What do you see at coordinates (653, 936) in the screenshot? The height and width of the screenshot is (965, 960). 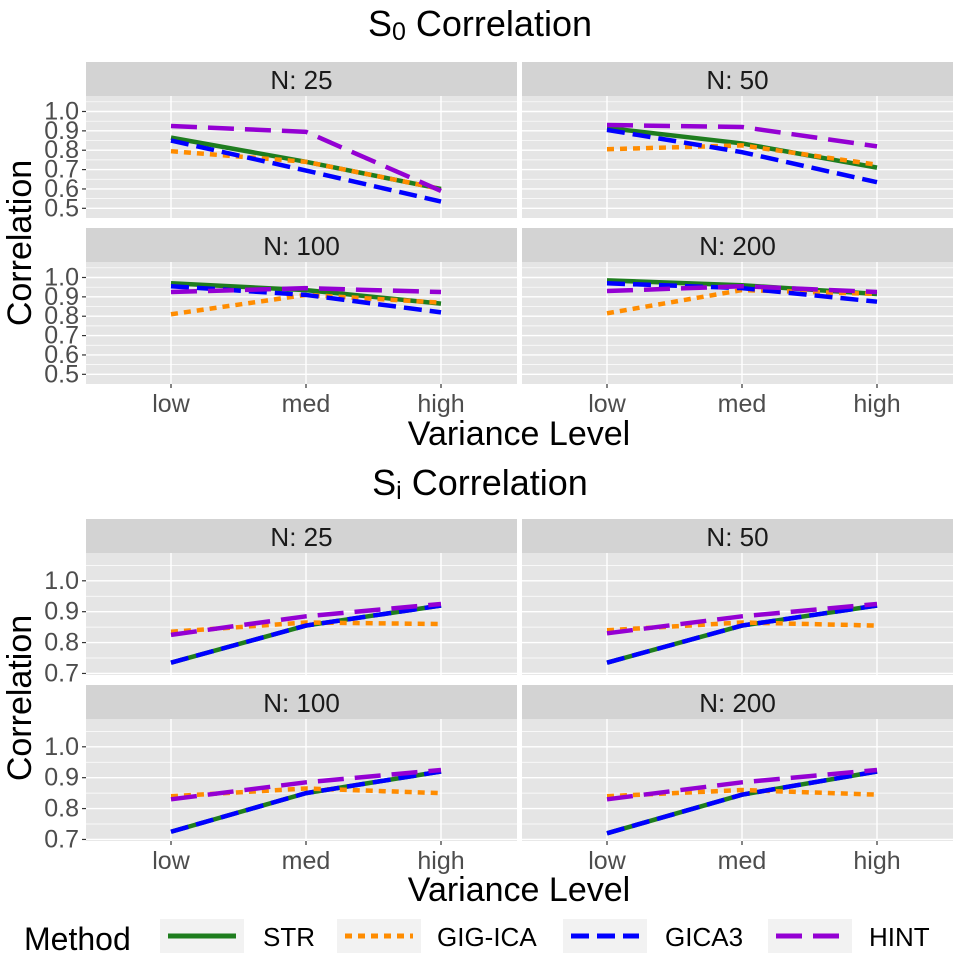 I see `legend-item: GICA3` at bounding box center [653, 936].